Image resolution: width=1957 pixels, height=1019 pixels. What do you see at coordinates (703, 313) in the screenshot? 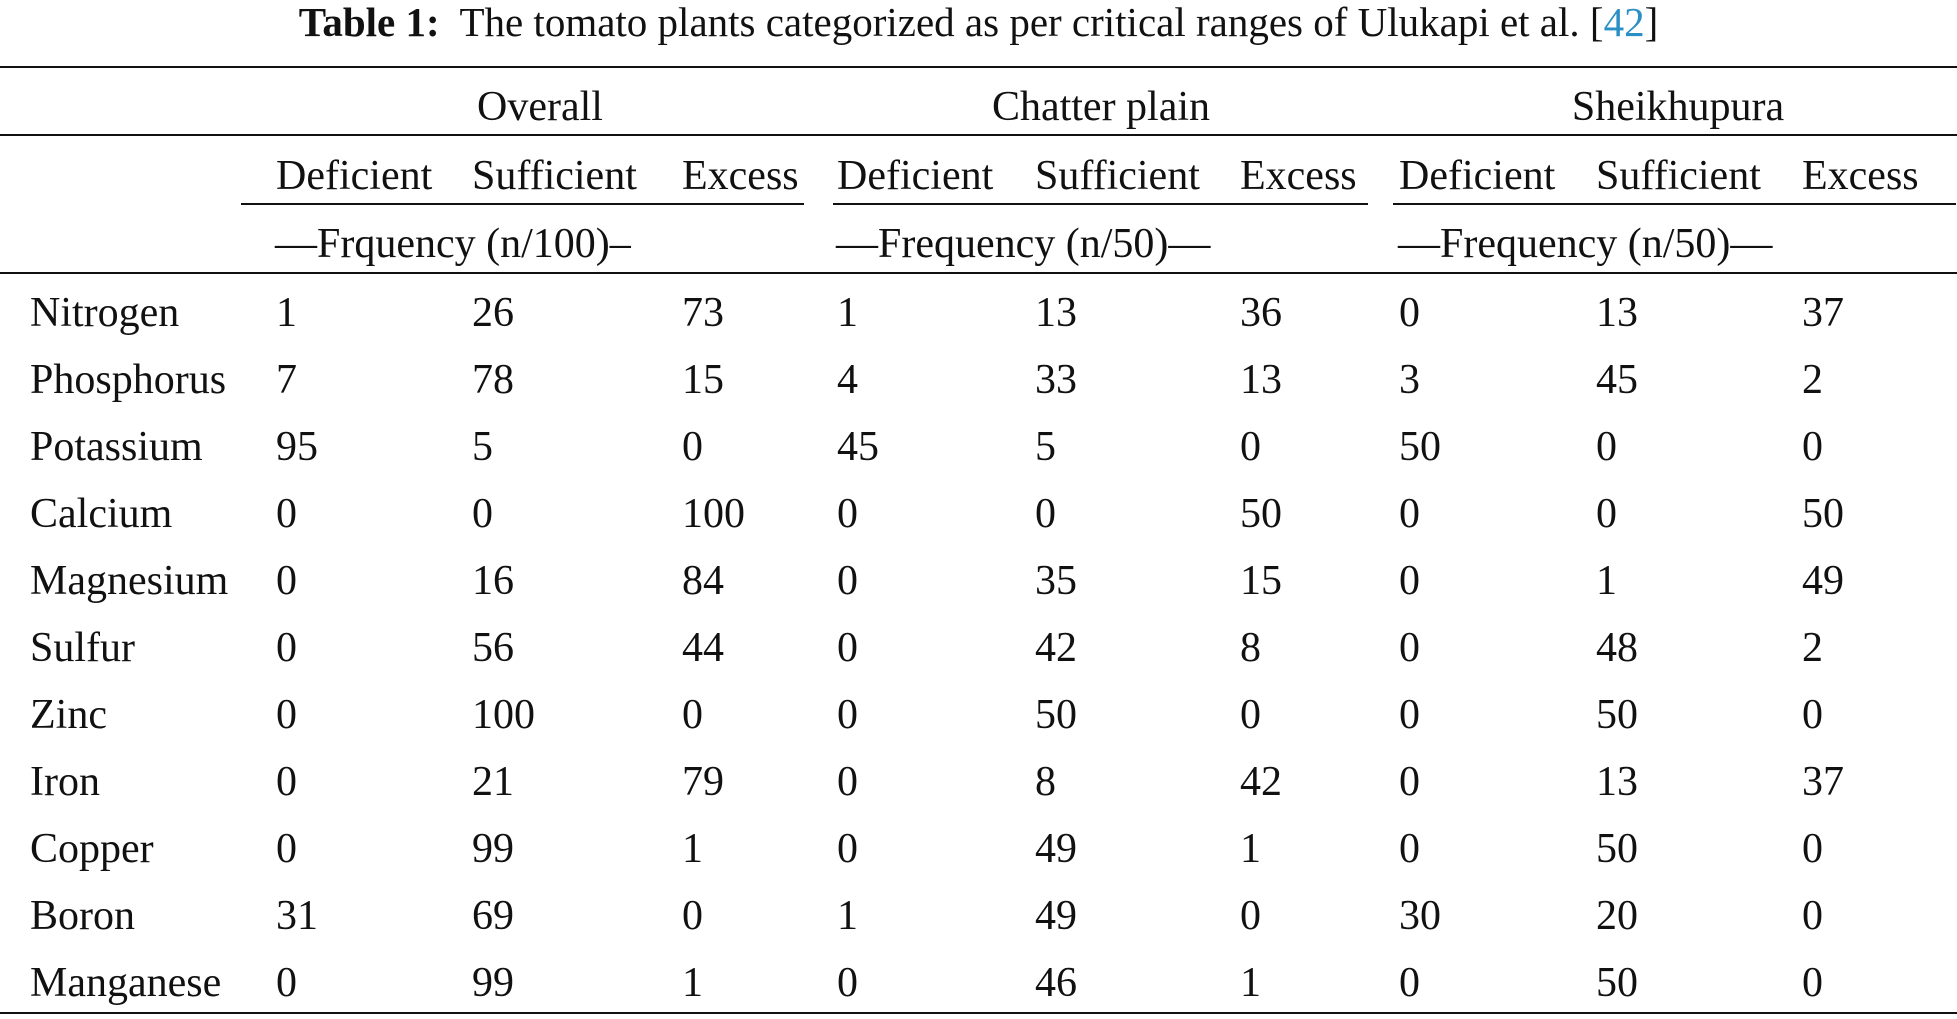
I see `table-cell: 73` at bounding box center [703, 313].